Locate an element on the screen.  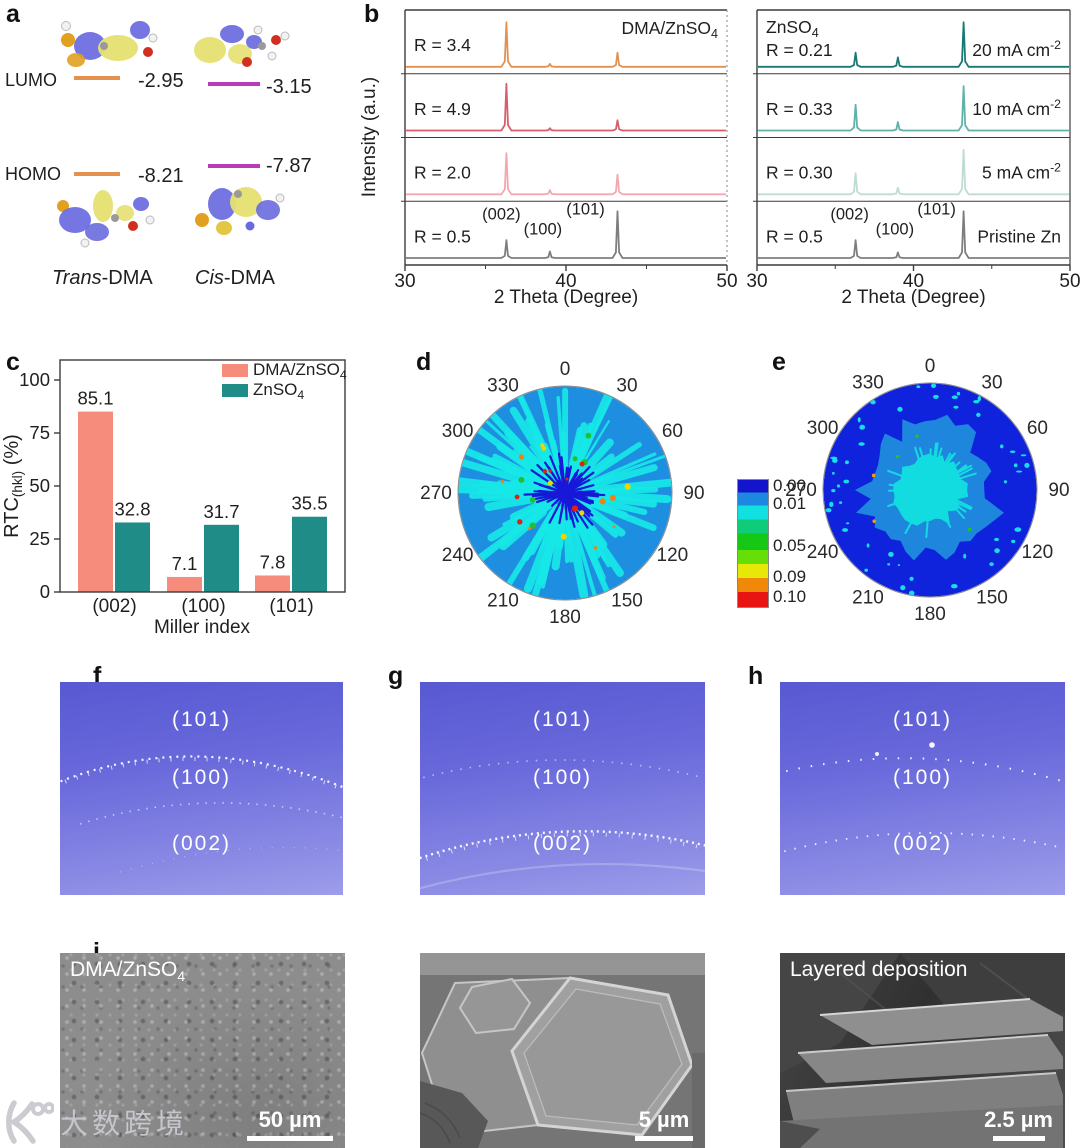
legend-label: ZnSO4 is located at coordinates (278, 391).